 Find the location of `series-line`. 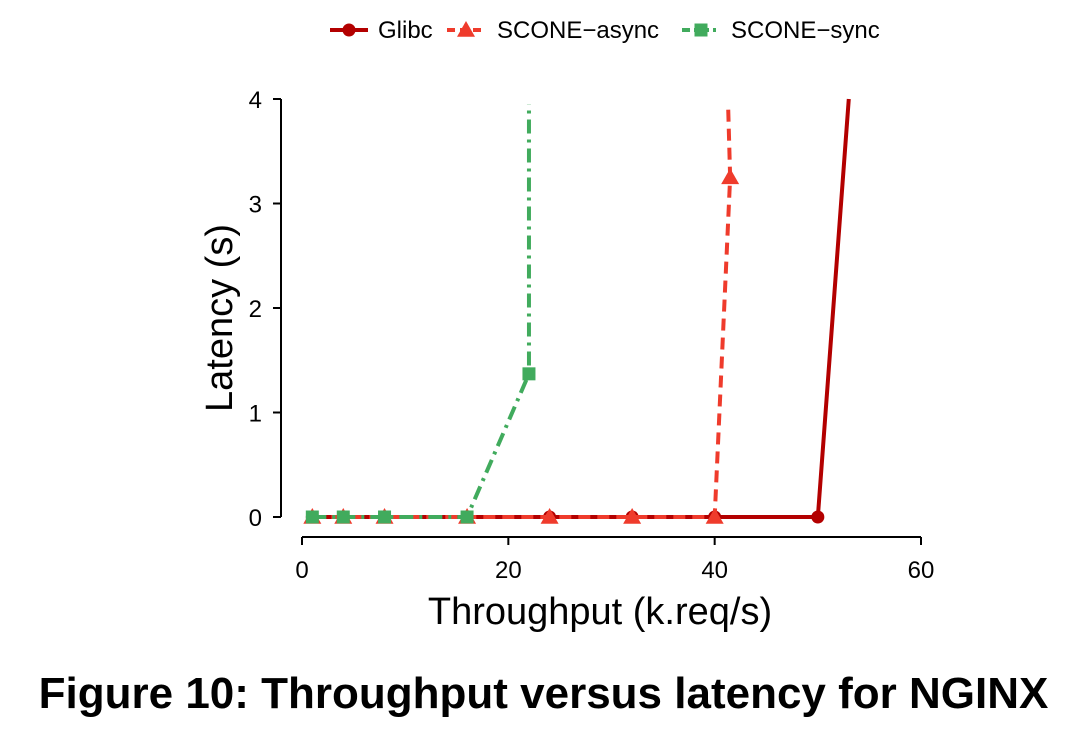

series-line is located at coordinates (421, 311).